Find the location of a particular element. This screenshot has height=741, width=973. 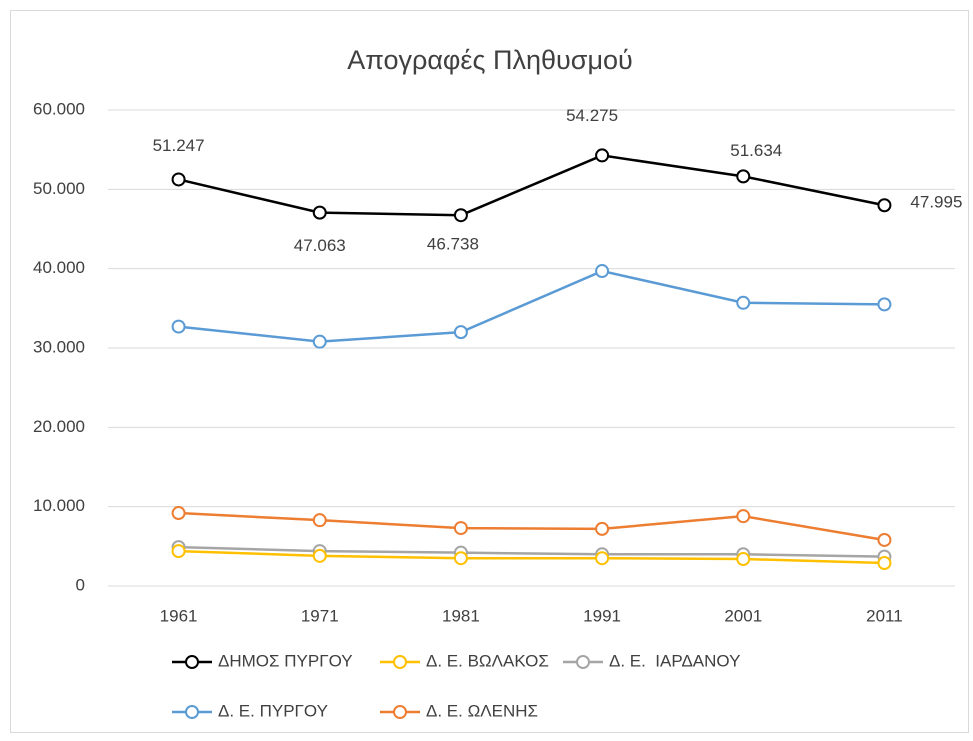

x-tick-label: 2001 is located at coordinates (743, 615).